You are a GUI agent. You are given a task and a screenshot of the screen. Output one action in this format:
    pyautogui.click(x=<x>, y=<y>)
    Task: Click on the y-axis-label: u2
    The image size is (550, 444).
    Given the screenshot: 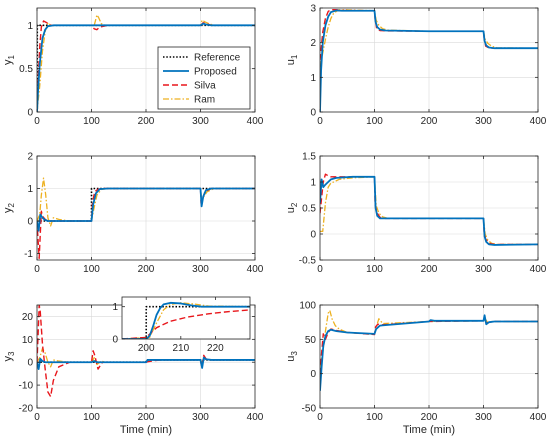 What is the action you would take?
    pyautogui.click(x=292, y=207)
    